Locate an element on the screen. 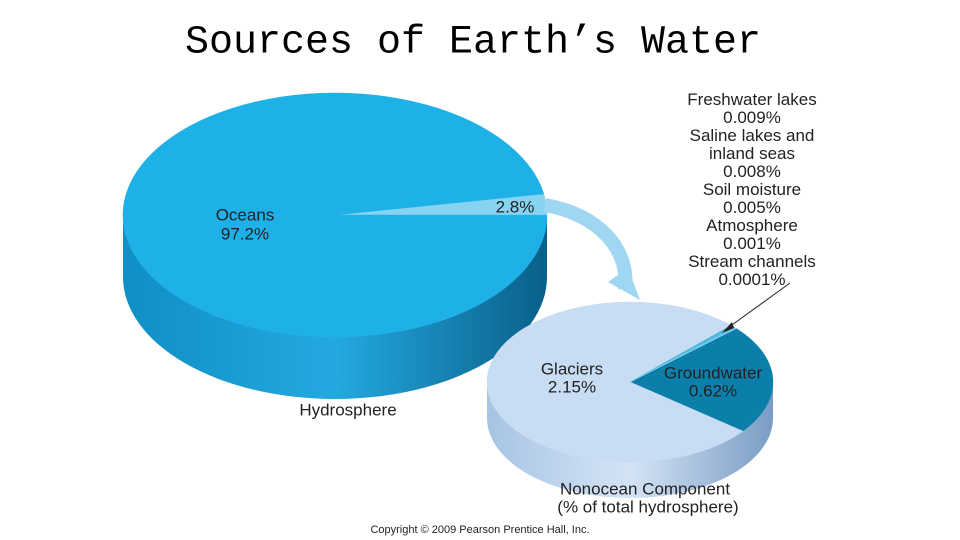  pie-title: Hydrosphere is located at coordinates (347, 409).